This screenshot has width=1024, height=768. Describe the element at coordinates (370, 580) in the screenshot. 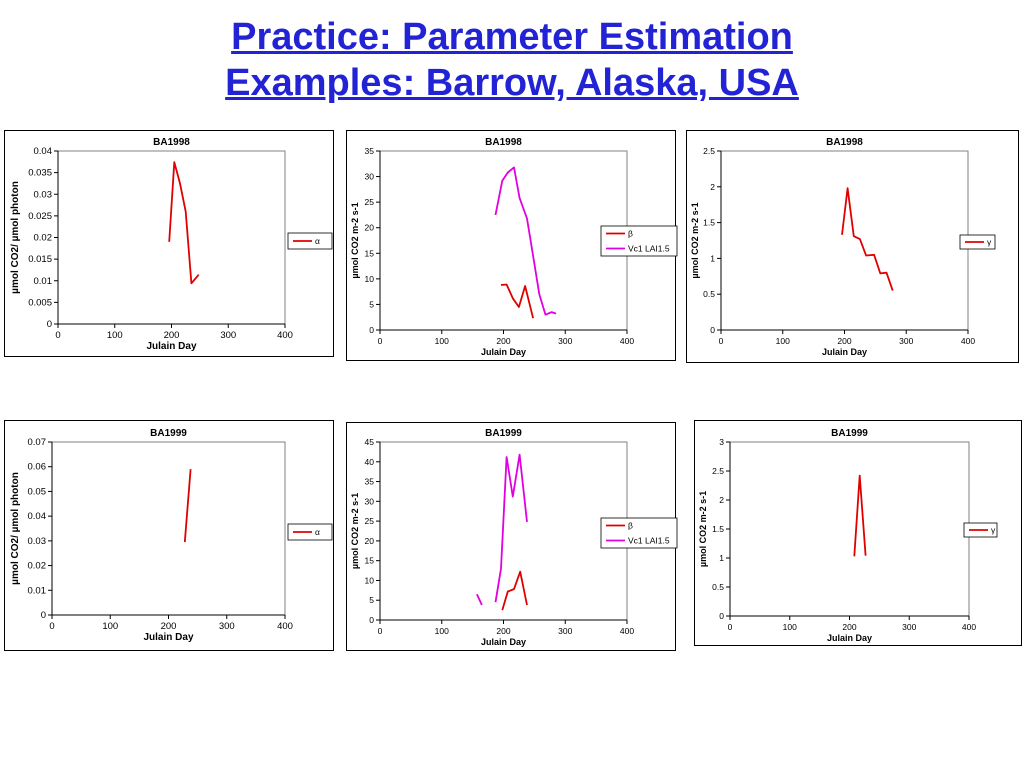

I see `y-tick-label: 10` at that location.